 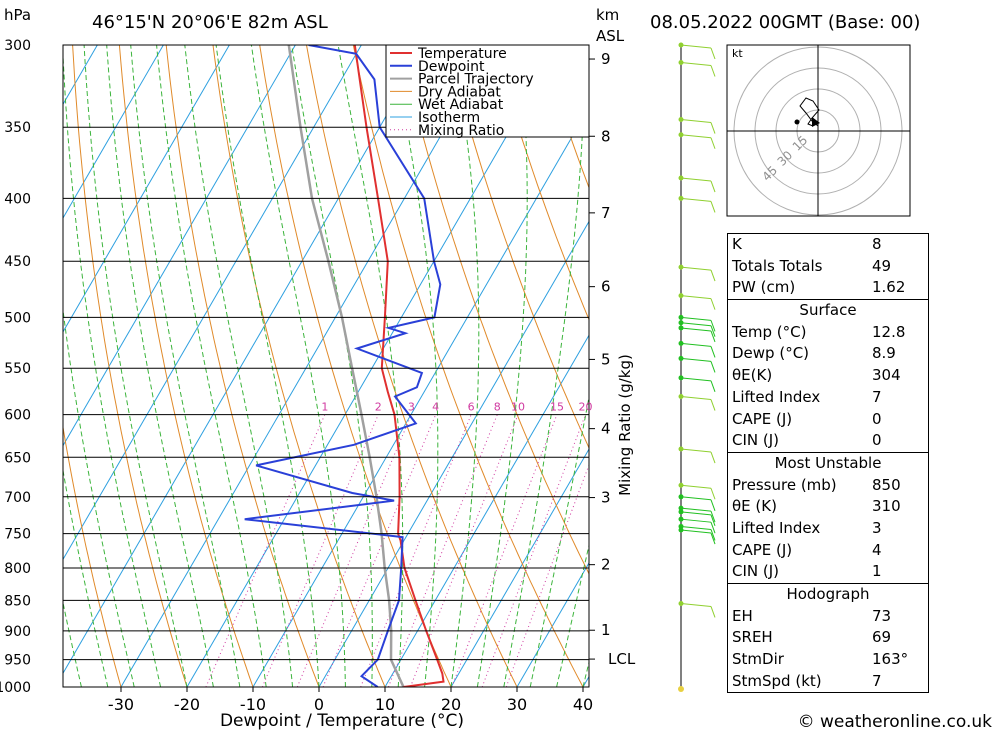 I want to click on index-row: StmSpd (kt) 7, so click(x=807, y=680).